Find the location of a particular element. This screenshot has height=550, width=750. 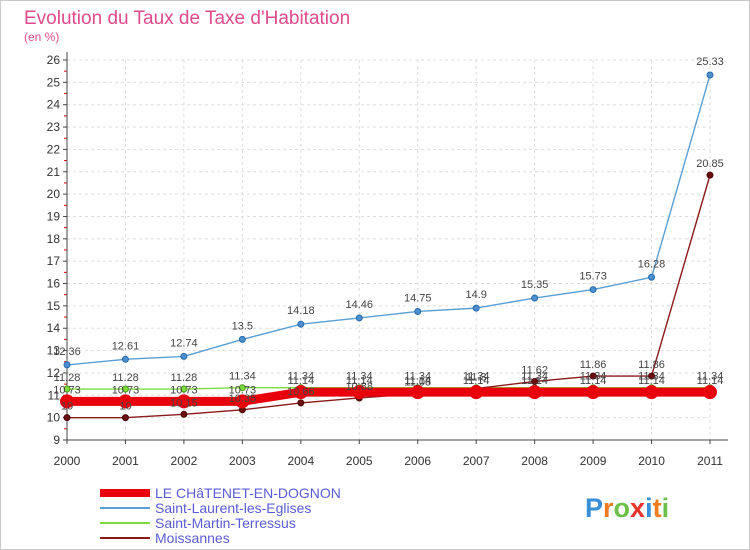

chart-title: Evolution du Taux de Taxe d'Habitation is located at coordinates (187, 18).